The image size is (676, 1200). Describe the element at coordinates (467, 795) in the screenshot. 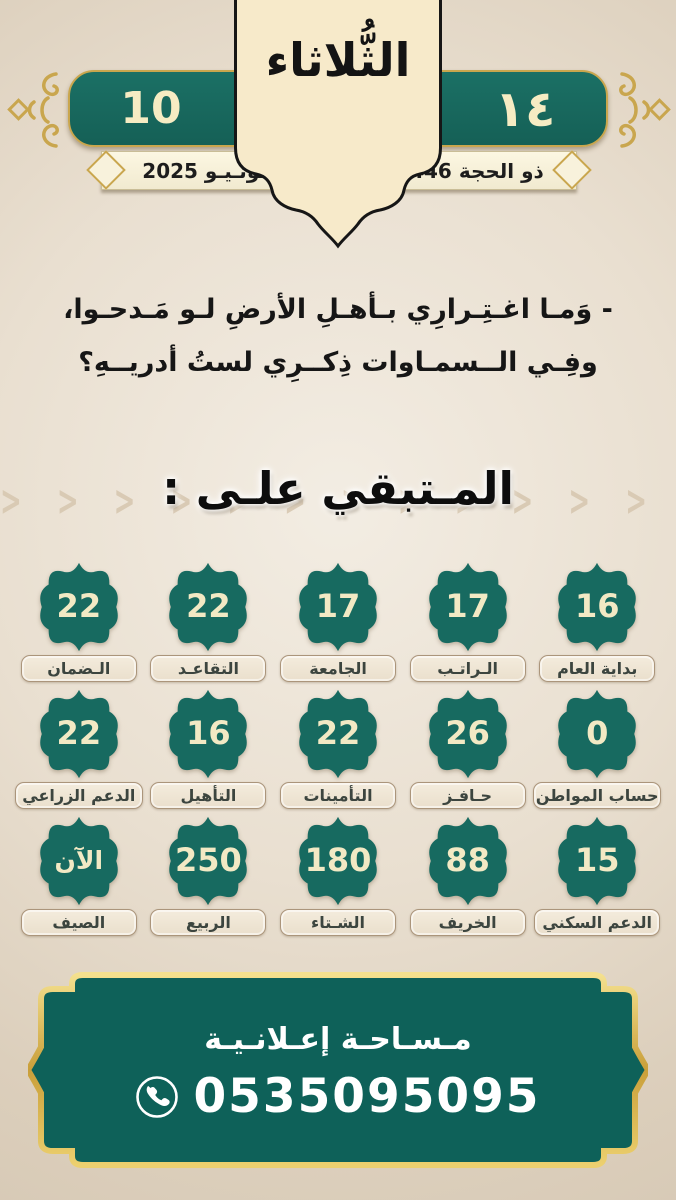

I see `countdown-label: حـافـز` at that location.